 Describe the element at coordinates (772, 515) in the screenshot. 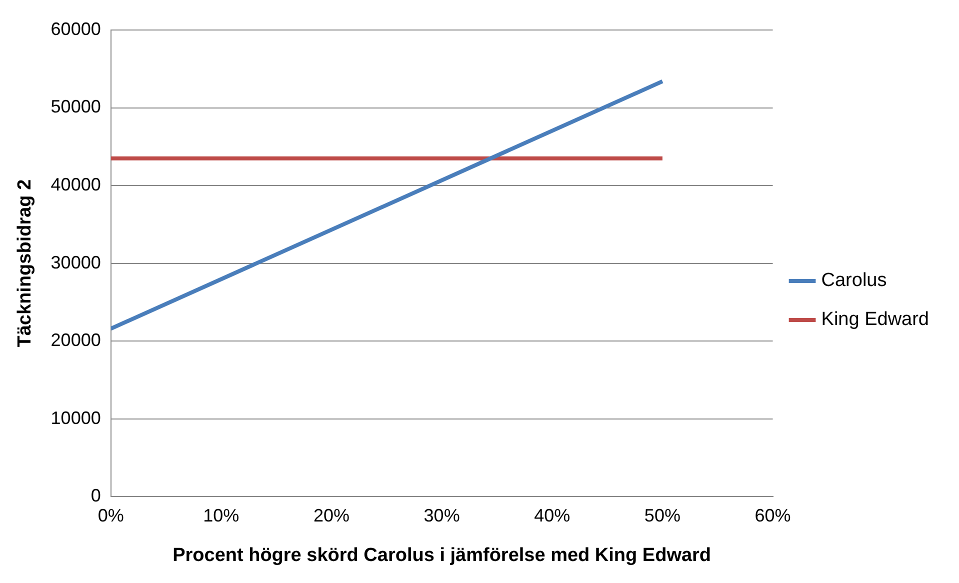

I see `x-tick-label: 60%` at that location.